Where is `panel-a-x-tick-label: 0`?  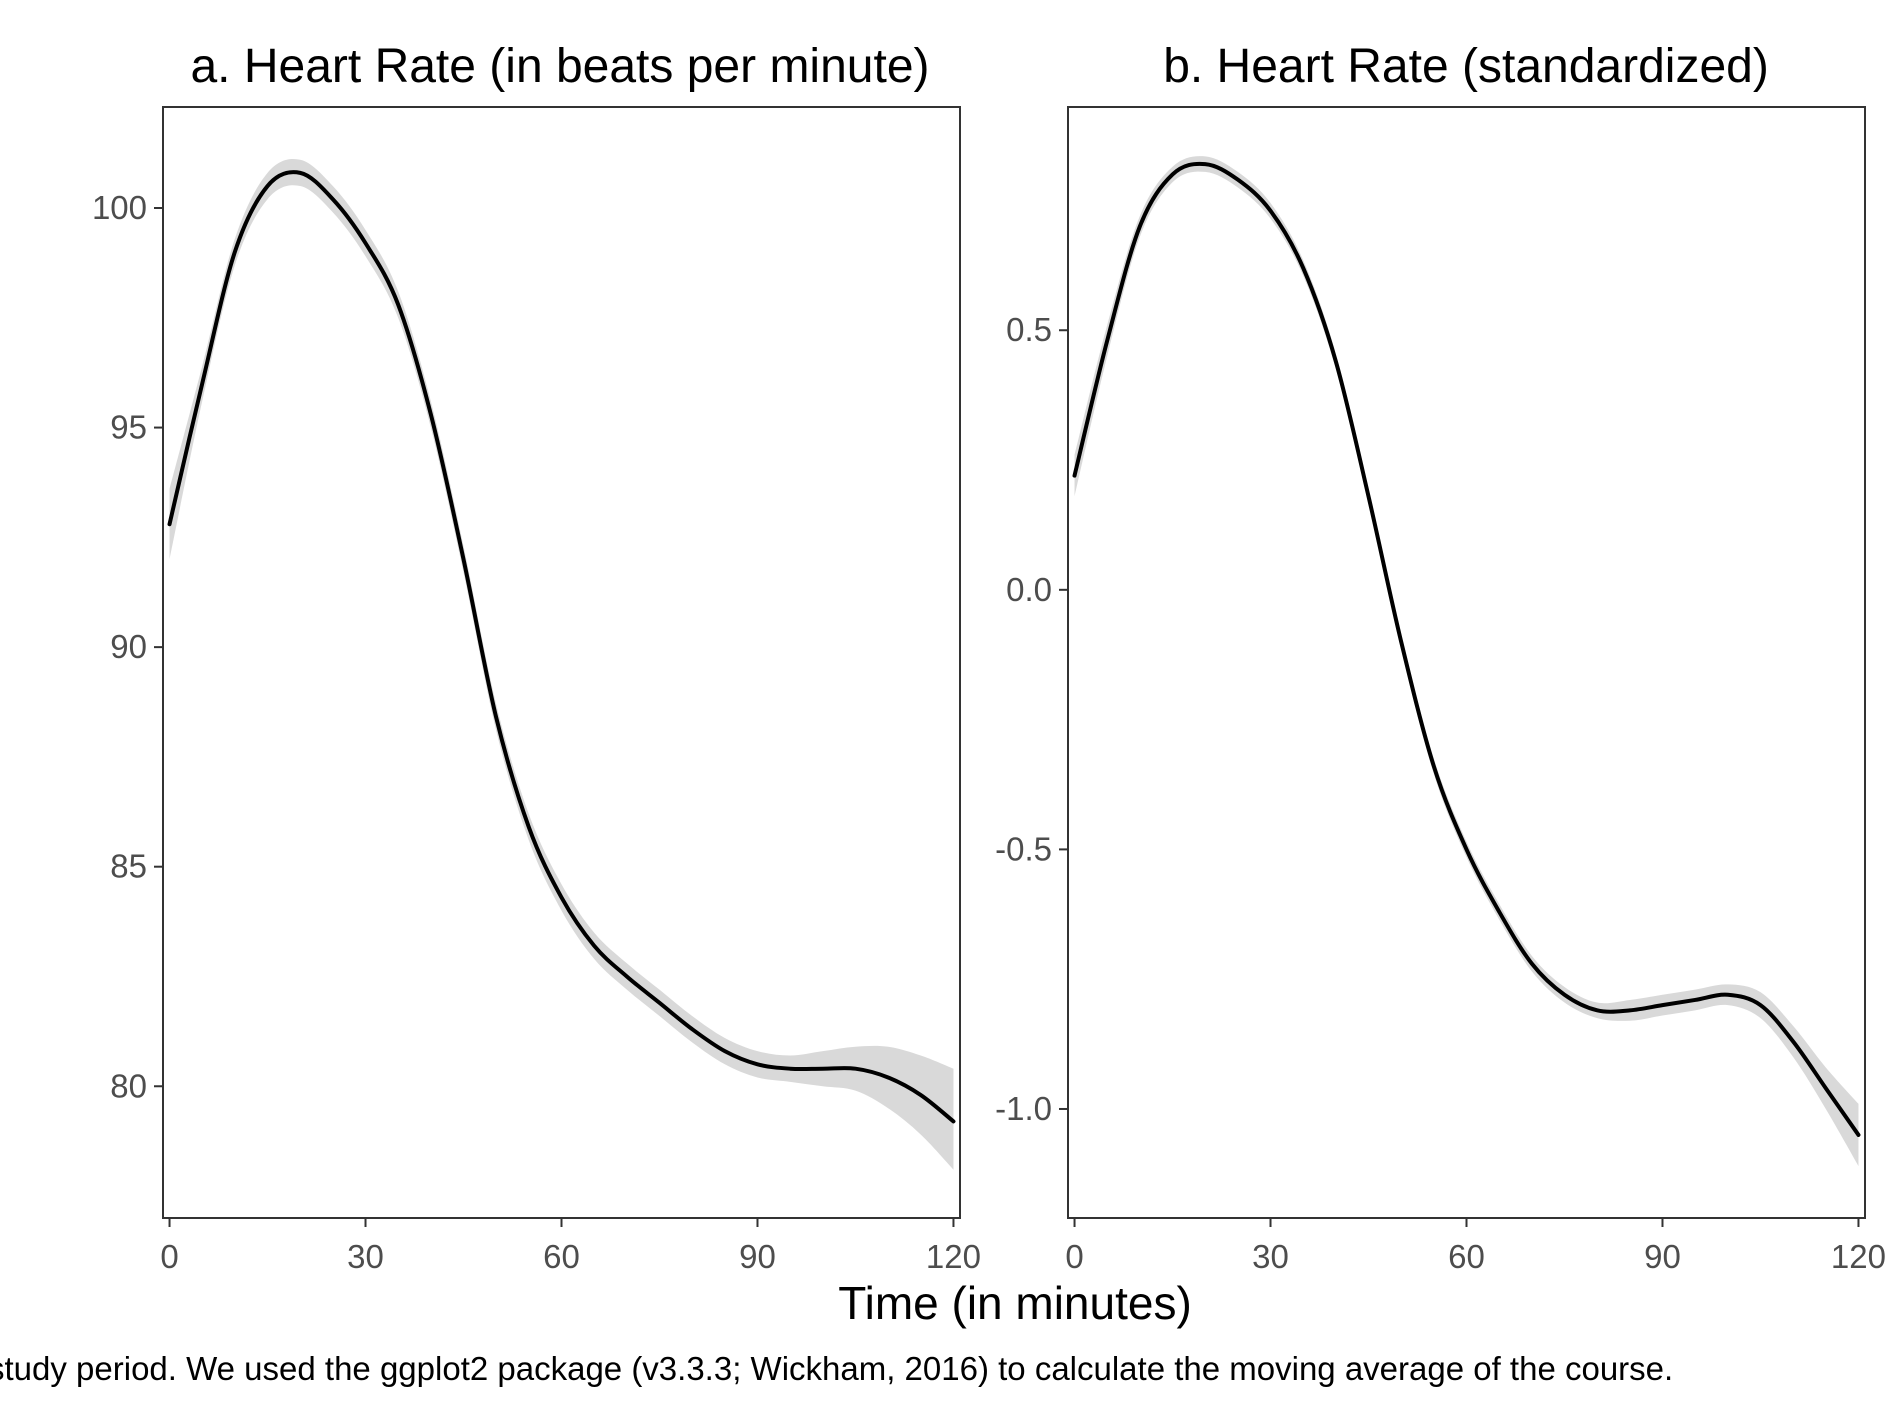 panel-a-x-tick-label: 0 is located at coordinates (169, 1256).